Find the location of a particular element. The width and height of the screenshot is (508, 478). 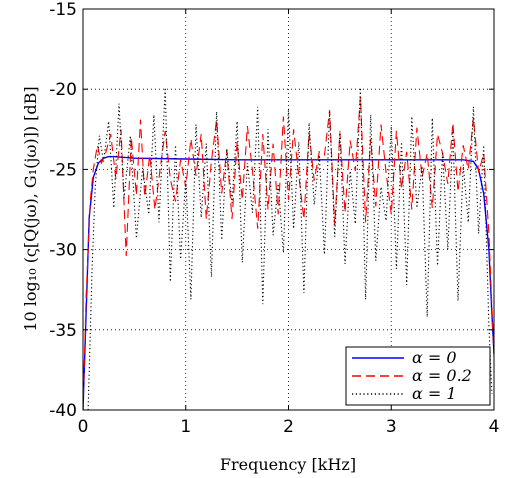

x-tick-label: 4 is located at coordinates (494, 427).